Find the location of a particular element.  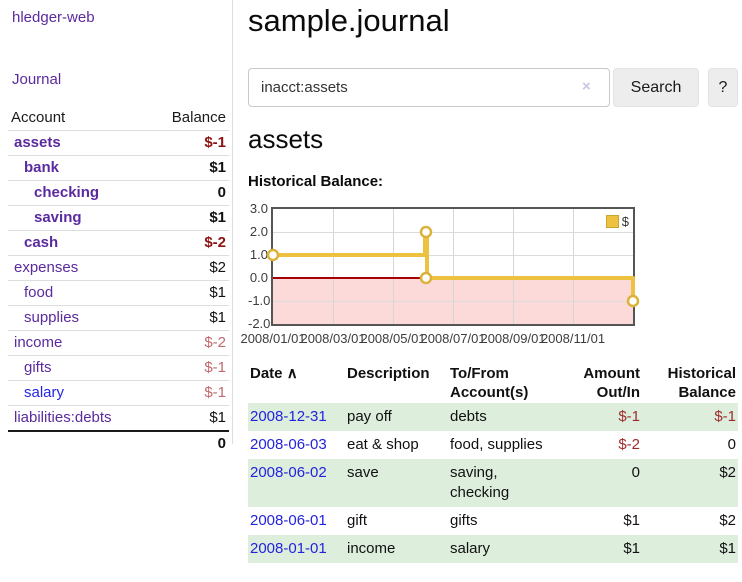

account-balance: $2 is located at coordinates (189, 268).